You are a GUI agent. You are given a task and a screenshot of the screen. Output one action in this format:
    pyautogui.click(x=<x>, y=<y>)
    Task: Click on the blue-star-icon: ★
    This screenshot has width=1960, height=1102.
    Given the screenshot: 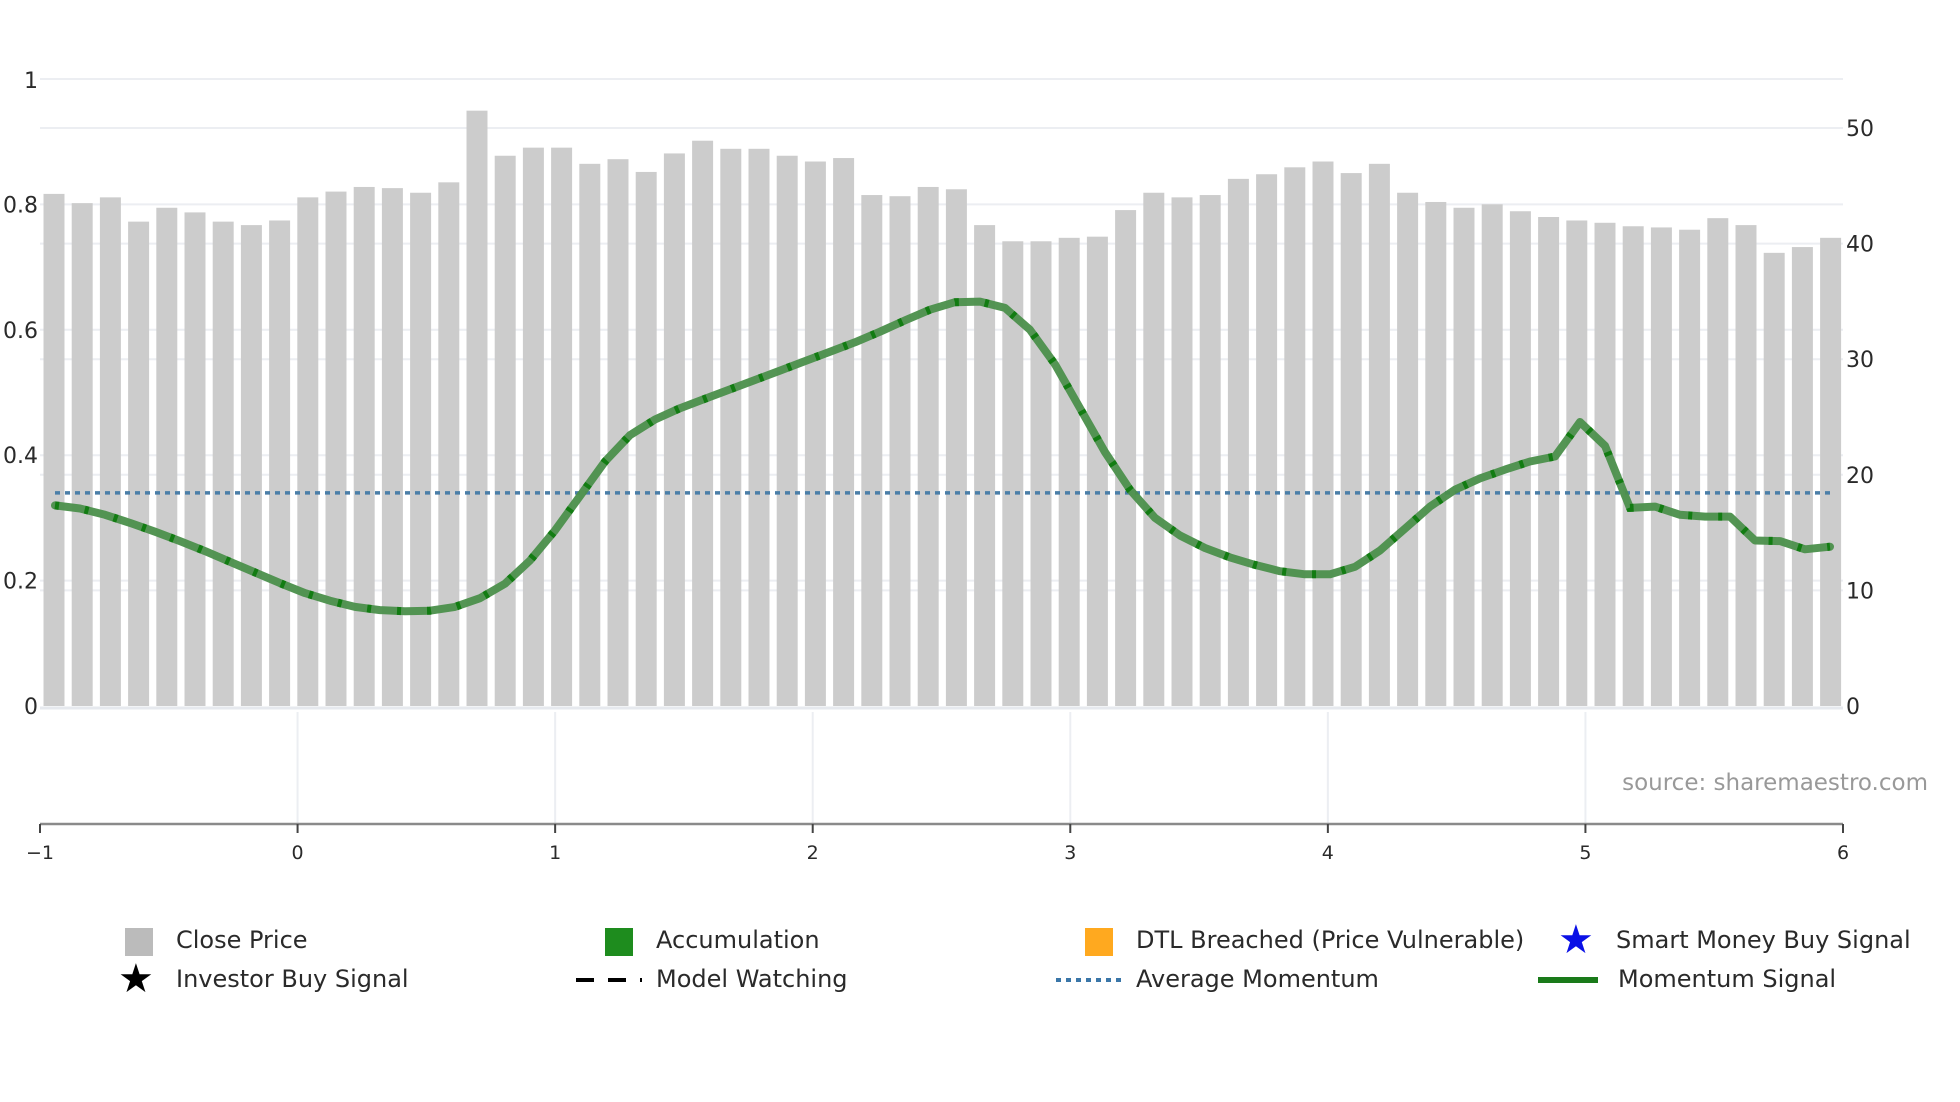 What is the action you would take?
    pyautogui.click(x=1576, y=940)
    